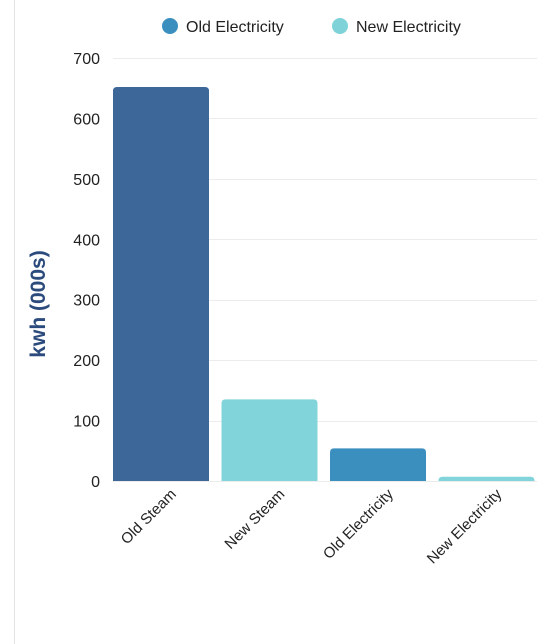 The width and height of the screenshot is (544, 644). What do you see at coordinates (378, 464) in the screenshot?
I see `bar-old-electricity` at bounding box center [378, 464].